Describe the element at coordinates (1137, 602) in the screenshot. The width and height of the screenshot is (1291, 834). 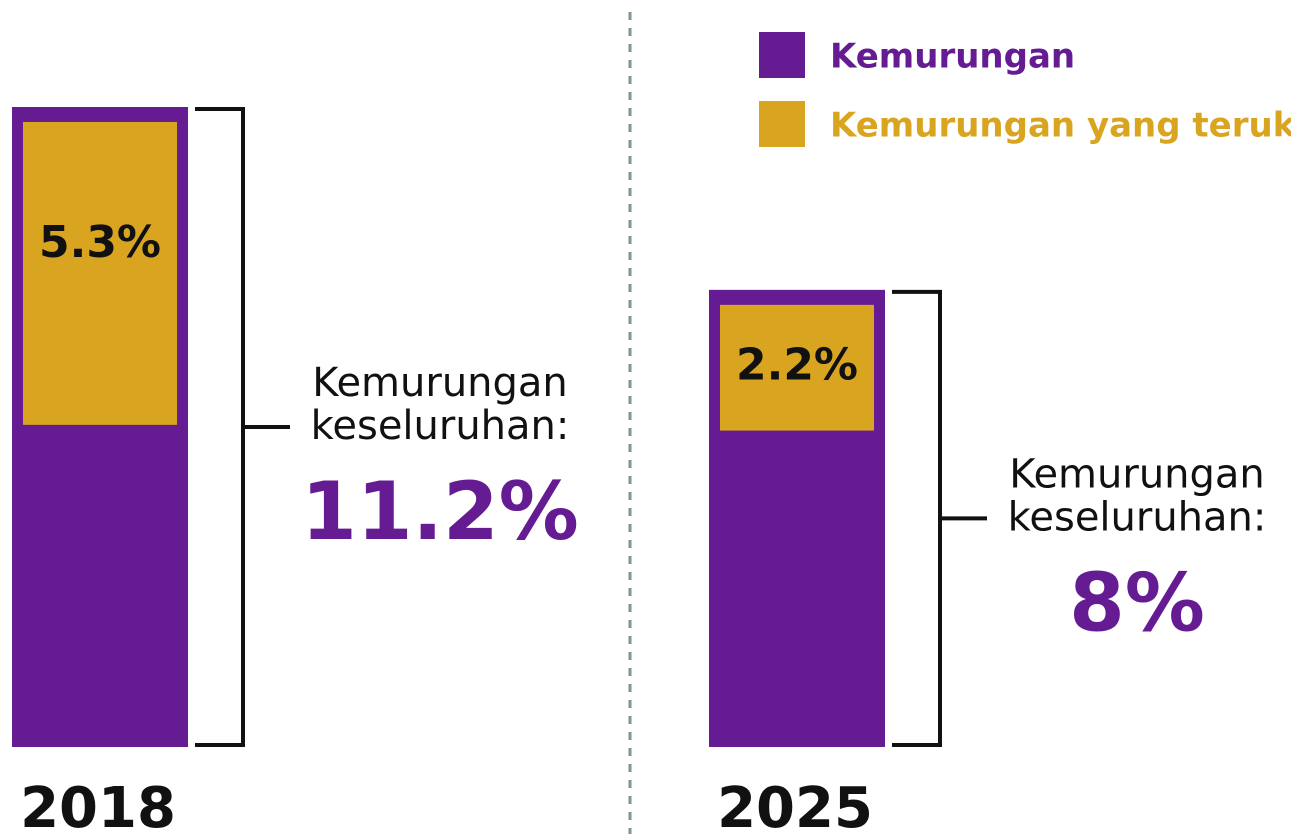
I see `overall-label: 8%` at that location.